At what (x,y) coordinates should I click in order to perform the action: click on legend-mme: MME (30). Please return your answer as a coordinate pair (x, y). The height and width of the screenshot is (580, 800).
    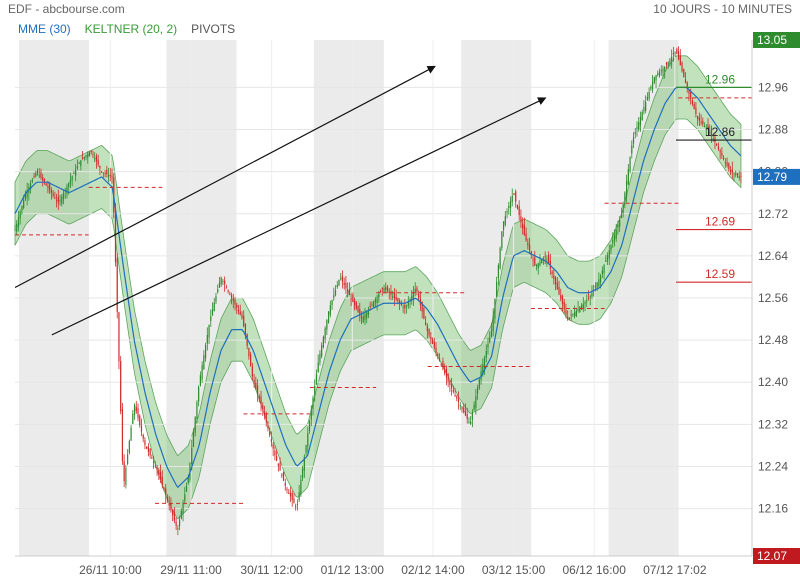
    Looking at the image, I should click on (44, 29).